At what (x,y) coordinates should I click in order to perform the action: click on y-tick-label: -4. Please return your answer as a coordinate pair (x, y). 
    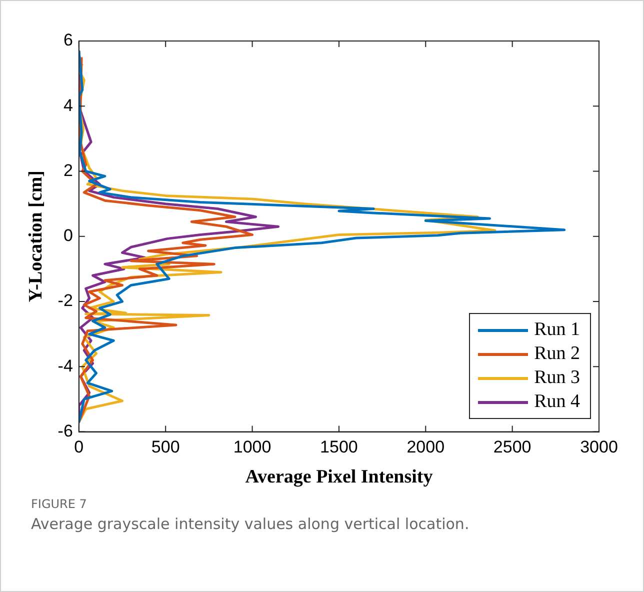
    Looking at the image, I should click on (65, 366).